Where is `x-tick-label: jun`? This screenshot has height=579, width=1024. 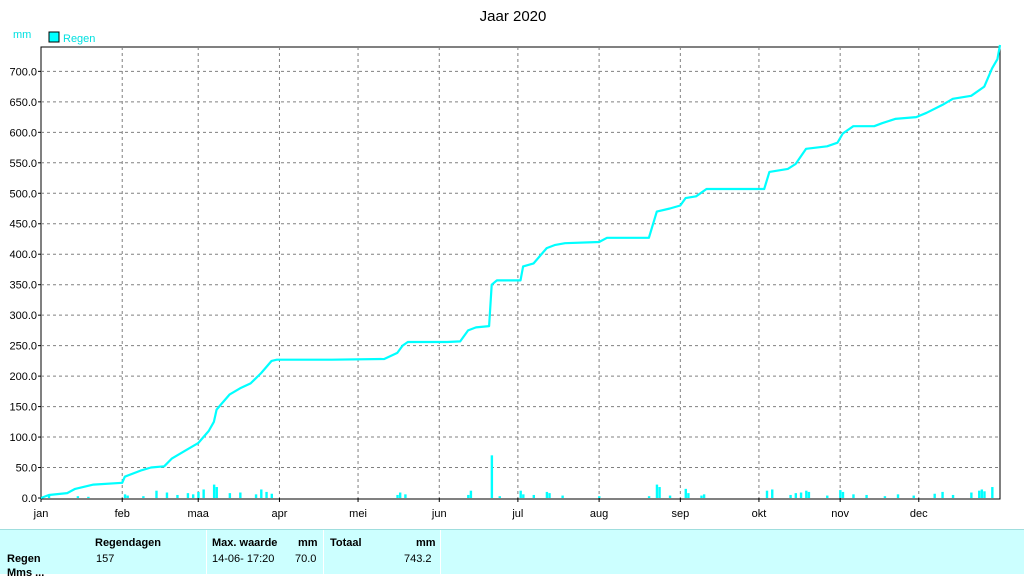
x-tick-label: jun is located at coordinates (439, 514).